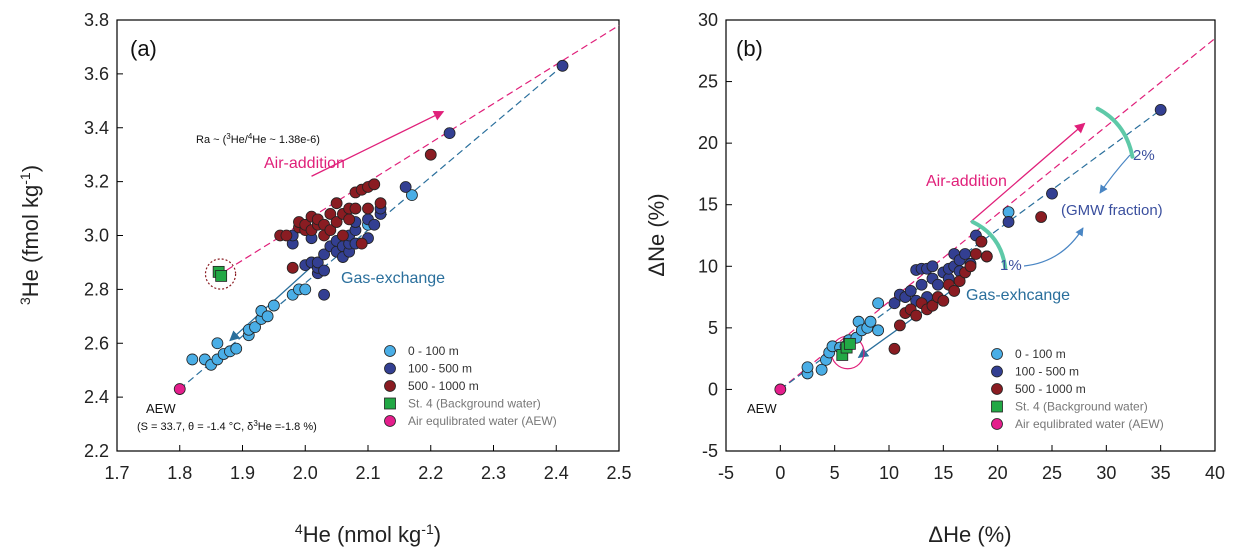 This screenshot has width=1235, height=554. Describe the element at coordinates (656, 234) in the screenshot. I see `panel-b-y-axis-label: ΔNe (%)` at that location.